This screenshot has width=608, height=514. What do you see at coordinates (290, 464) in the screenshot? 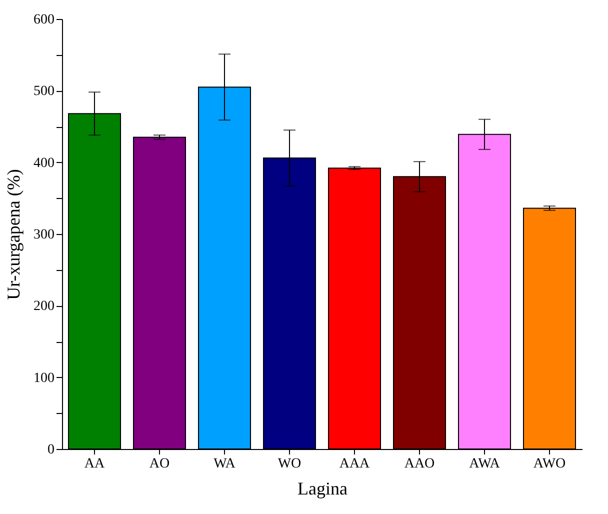
I see `x-tick-label: WO` at bounding box center [290, 464].